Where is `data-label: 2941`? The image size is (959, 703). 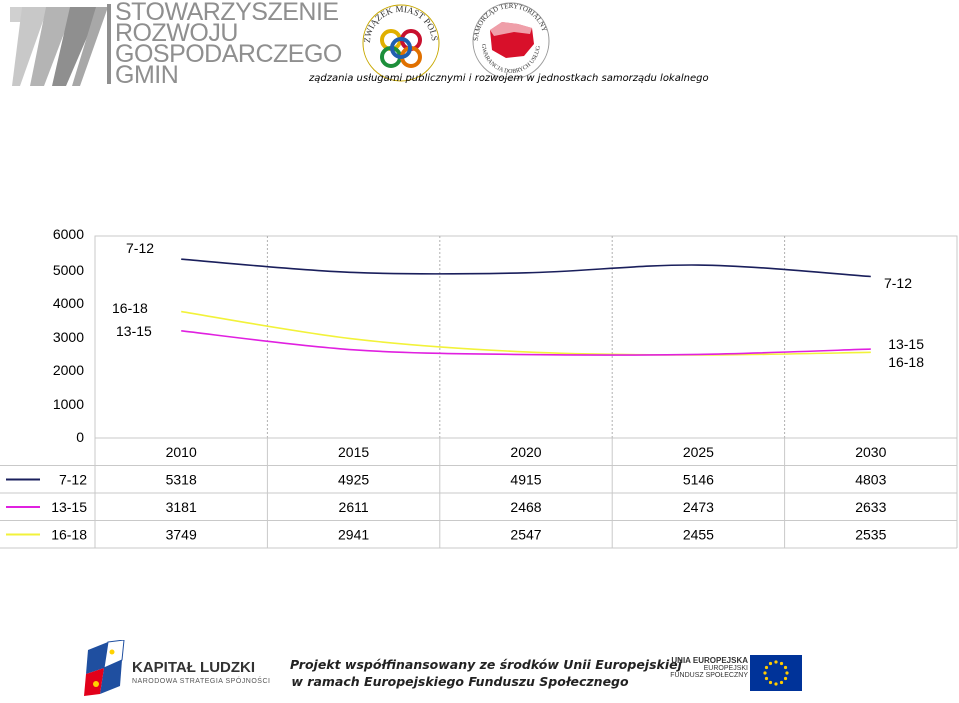
data-label: 2941 is located at coordinates (353, 535).